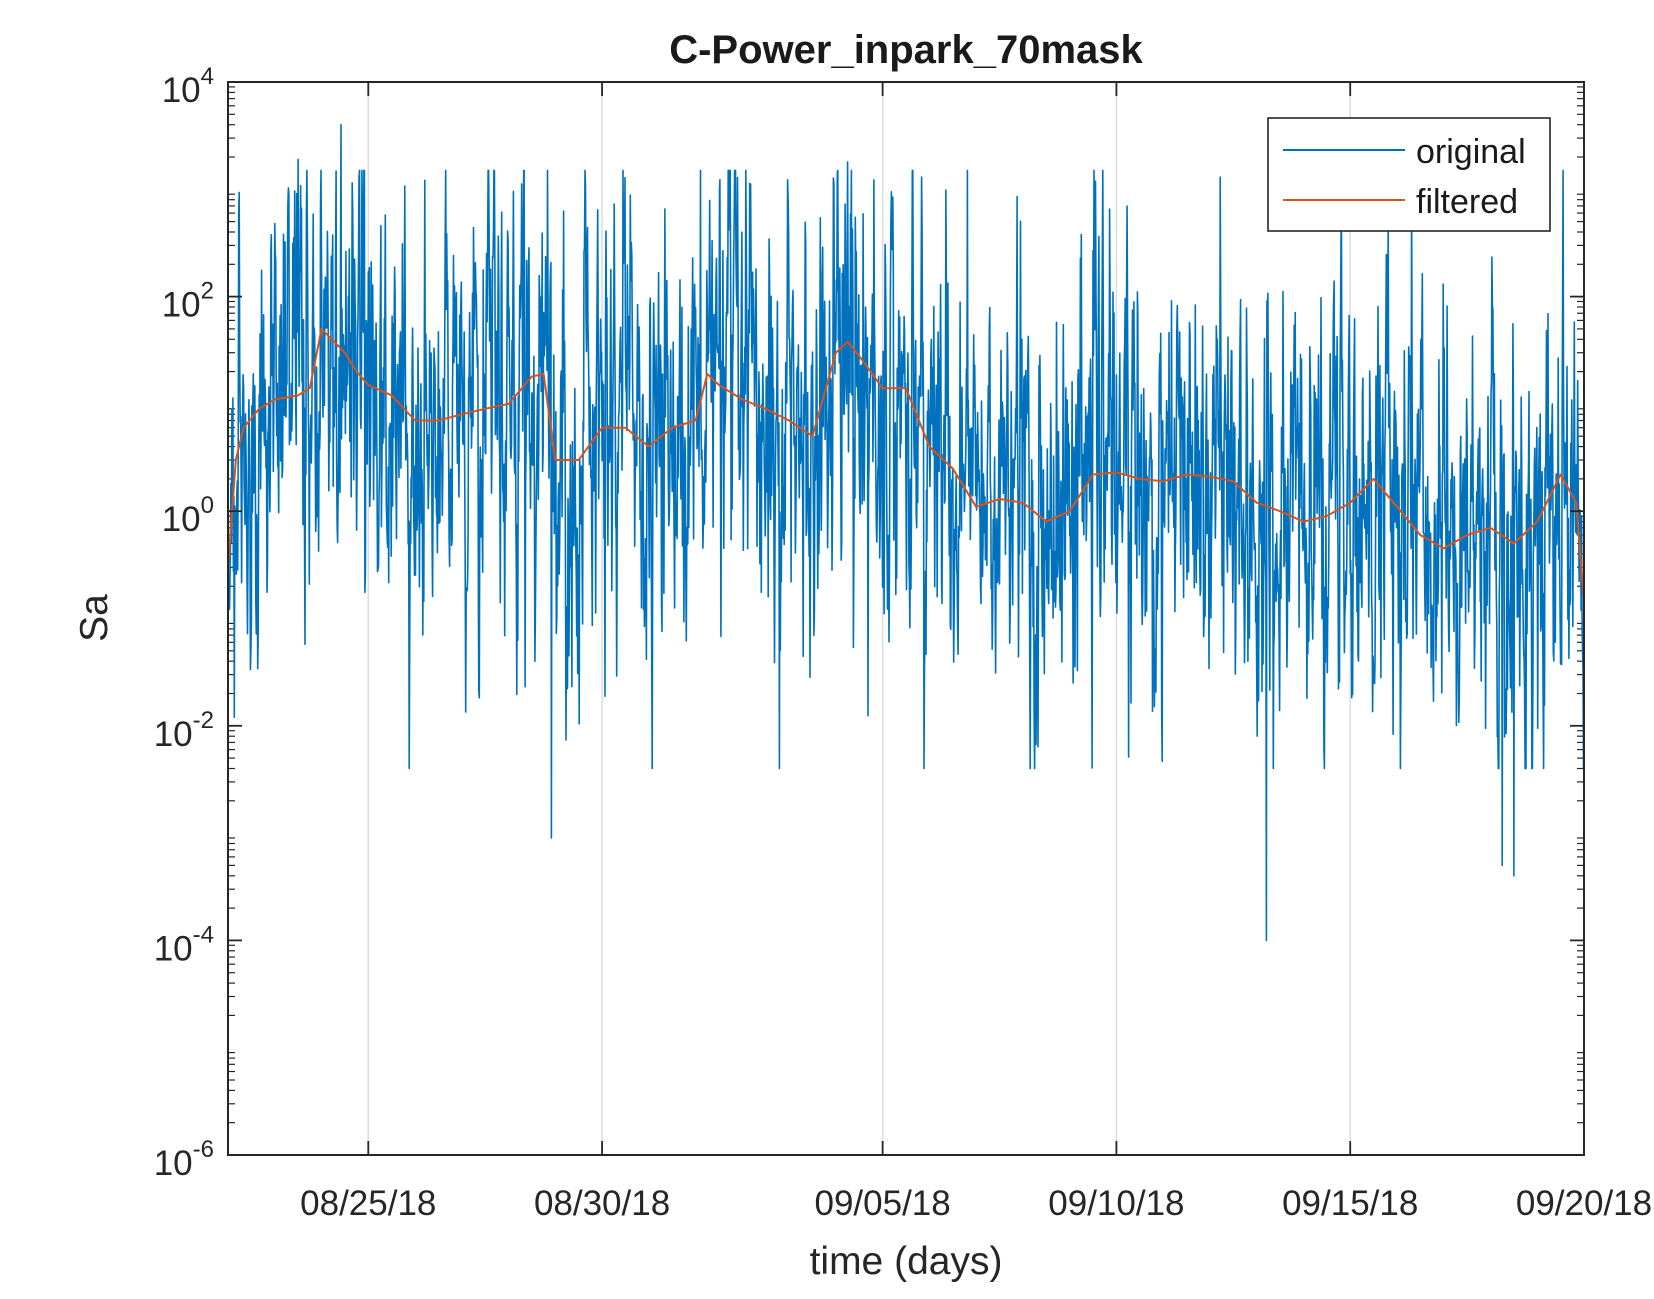 This screenshot has height=1299, width=1654. Describe the element at coordinates (207, 505) in the screenshot. I see `y-tick-label-exponent: 0` at that location.